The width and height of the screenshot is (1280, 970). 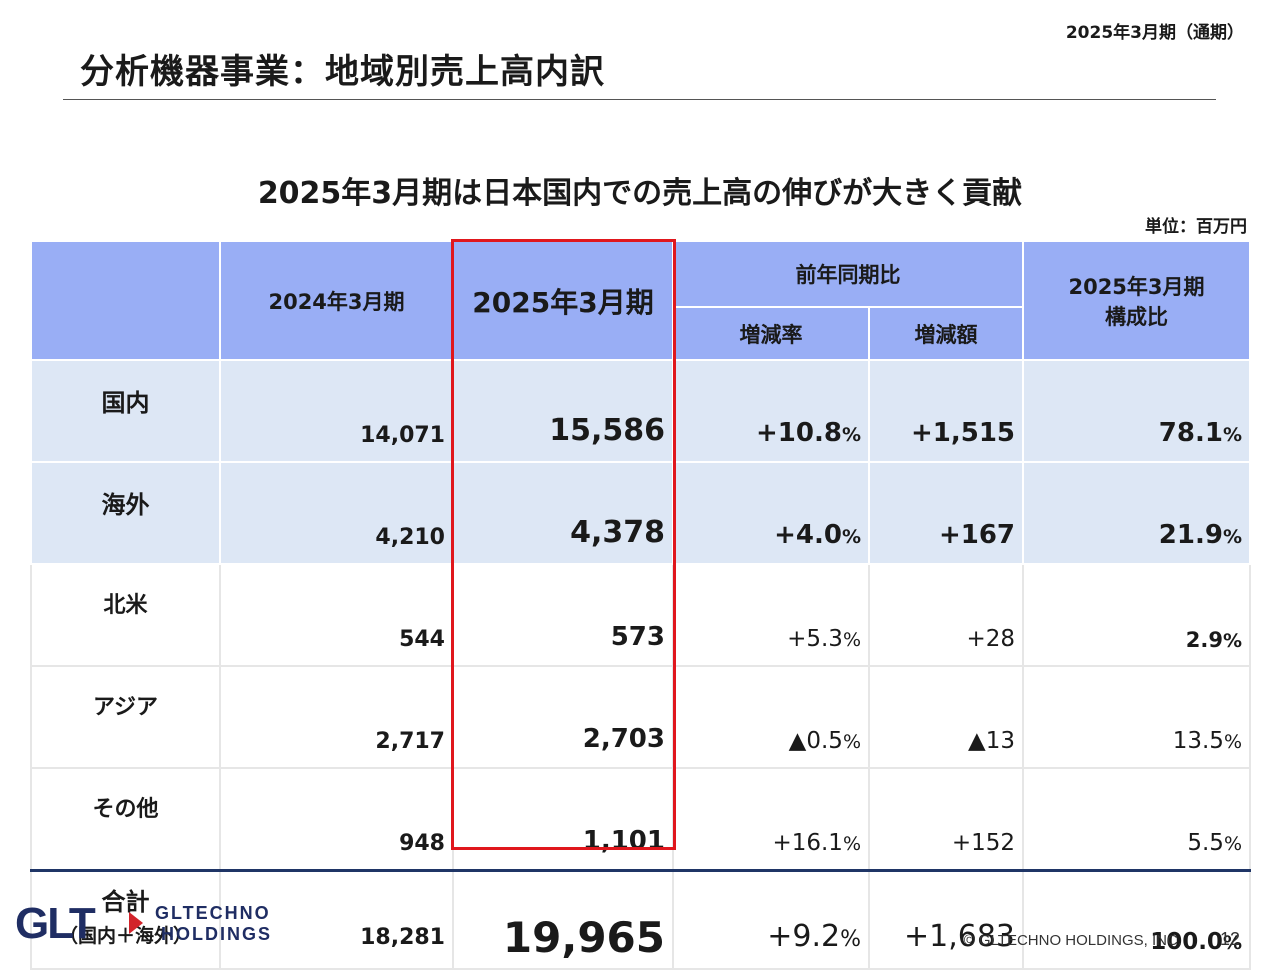 I want to click on table-row: 国内 14,071 15,586 +10.8% +1,515 78.1%, so click(x=640, y=411).